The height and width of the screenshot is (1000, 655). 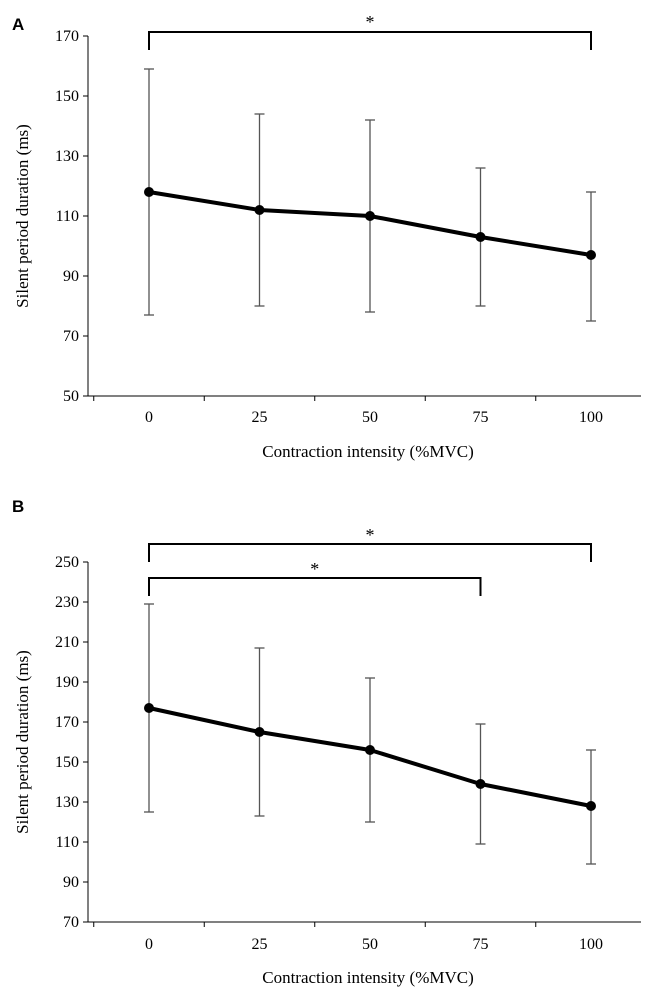 I want to click on panel-a-significance-star: *, so click(x=370, y=22).